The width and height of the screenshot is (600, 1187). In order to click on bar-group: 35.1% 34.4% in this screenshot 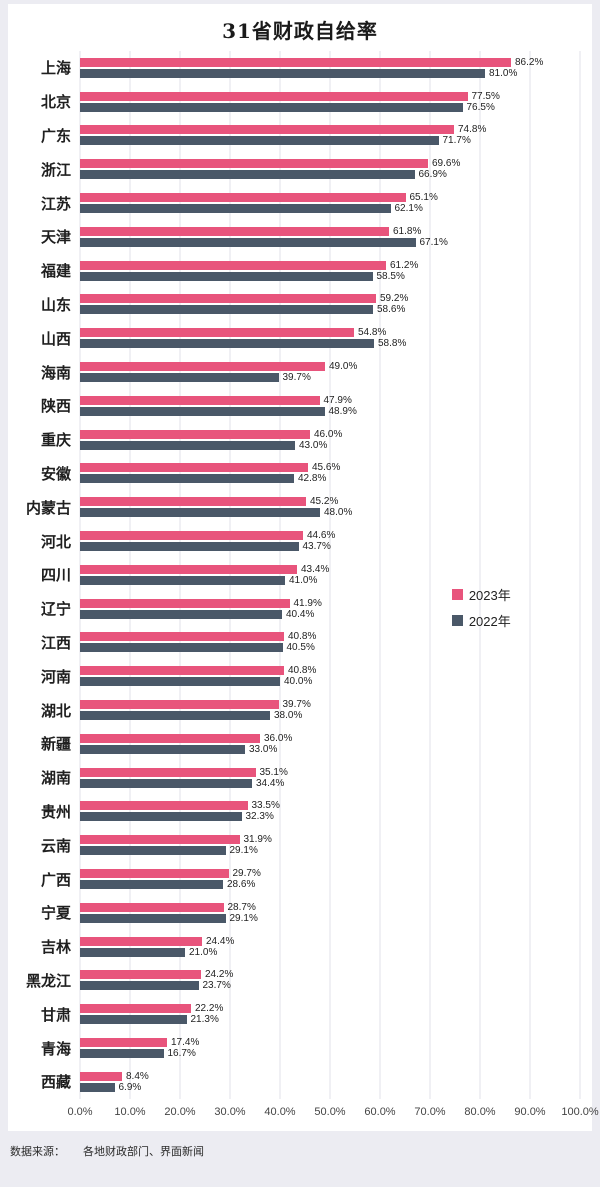, I will do `click(330, 777)`.